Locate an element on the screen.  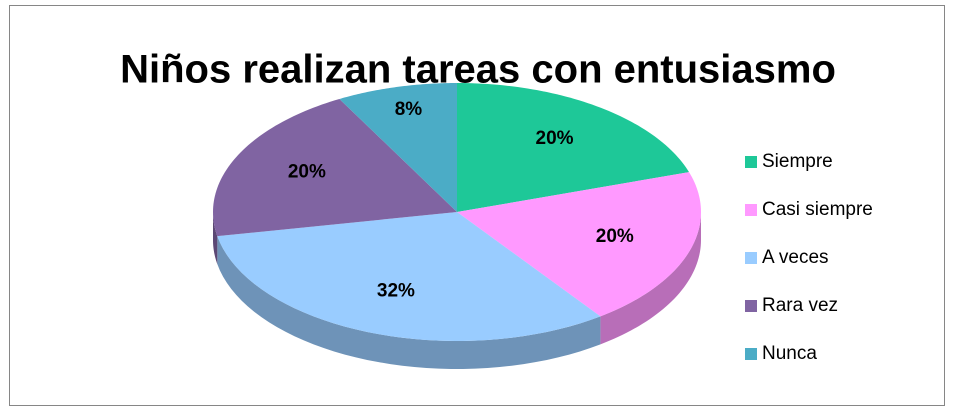
value-label: 32% is located at coordinates (396, 291).